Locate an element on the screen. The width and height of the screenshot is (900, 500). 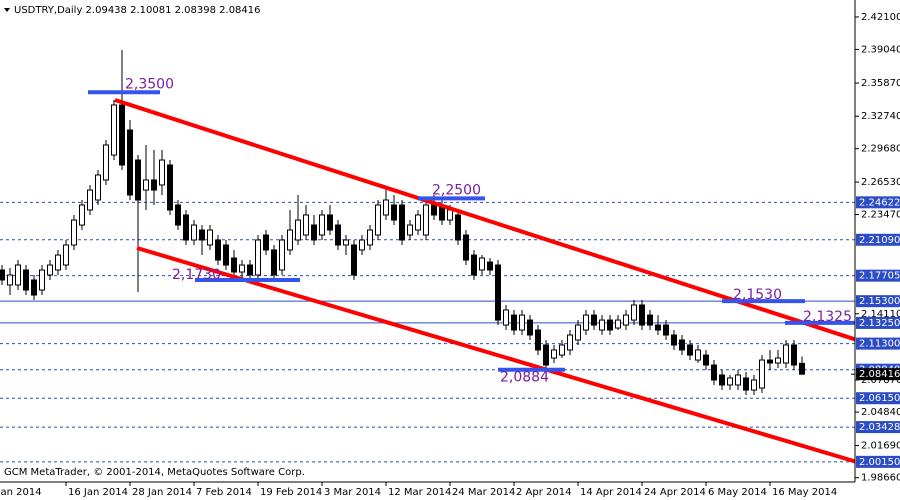
annotation-label: 2,2500 is located at coordinates (456, 190).